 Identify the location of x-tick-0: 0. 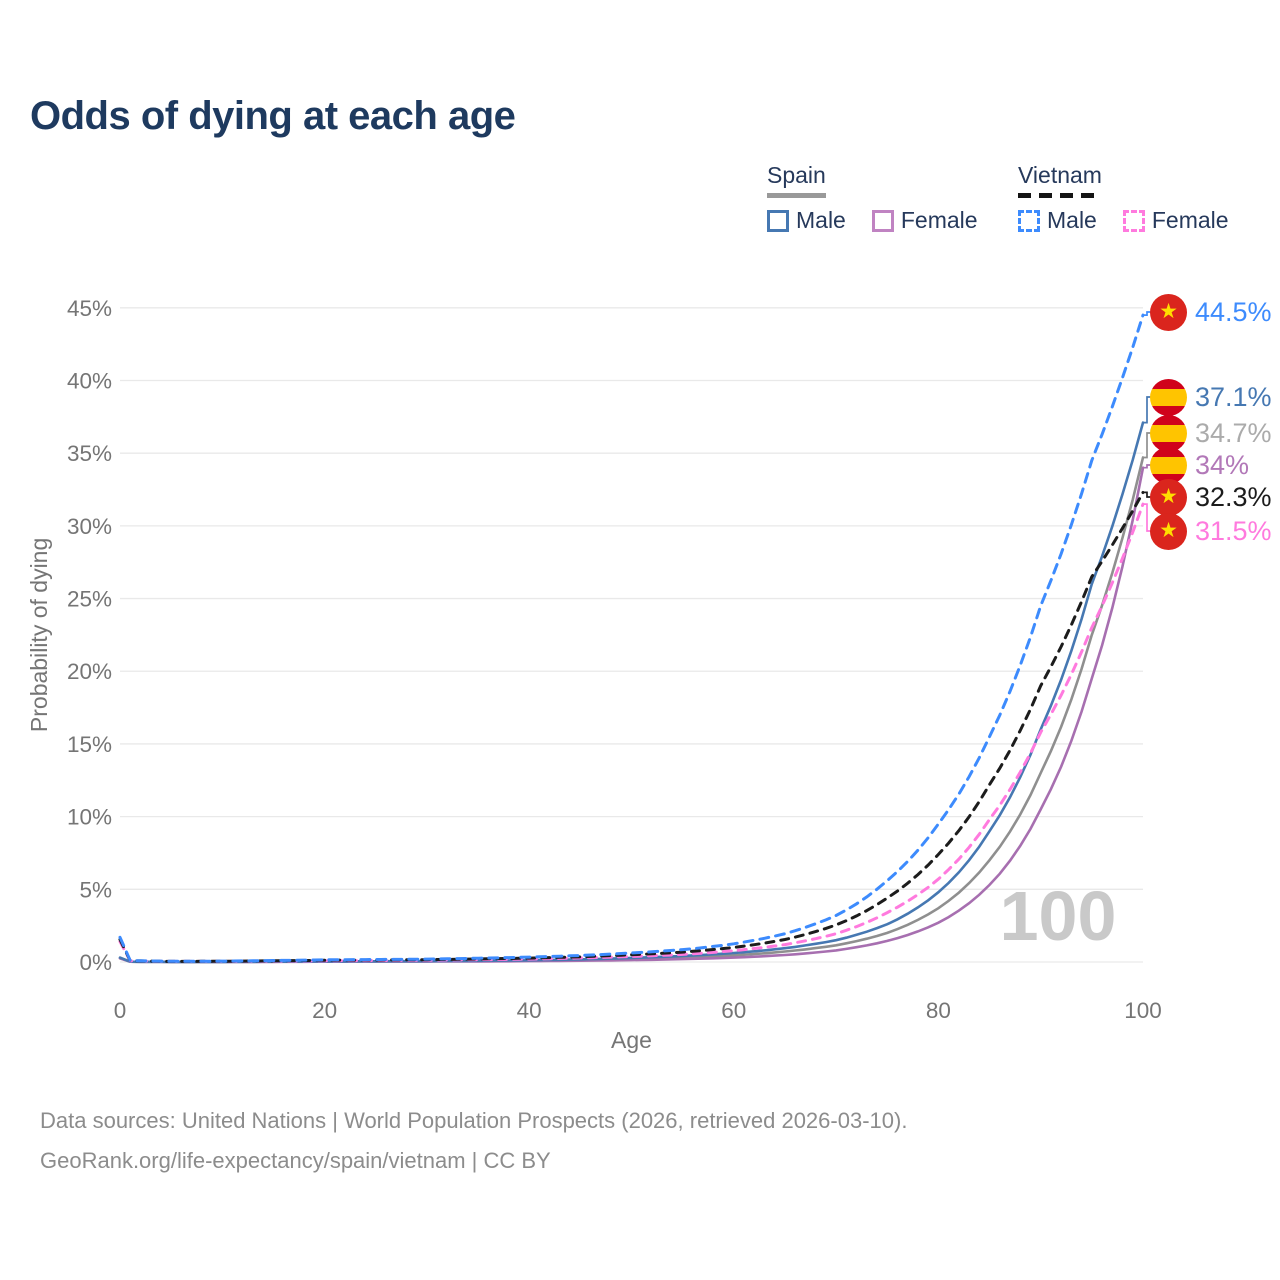
(120, 1010).